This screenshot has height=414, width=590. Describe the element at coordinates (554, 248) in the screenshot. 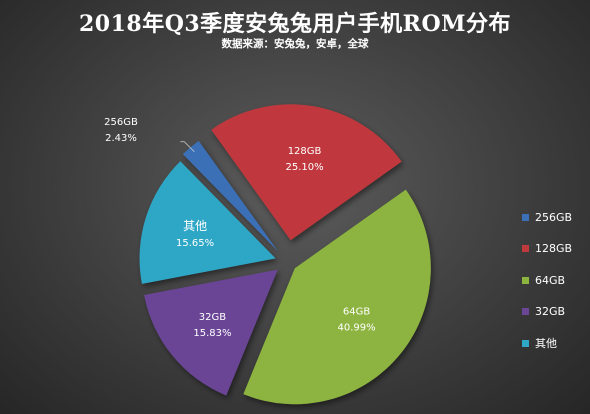

I see `legend-label: 128GB` at that location.